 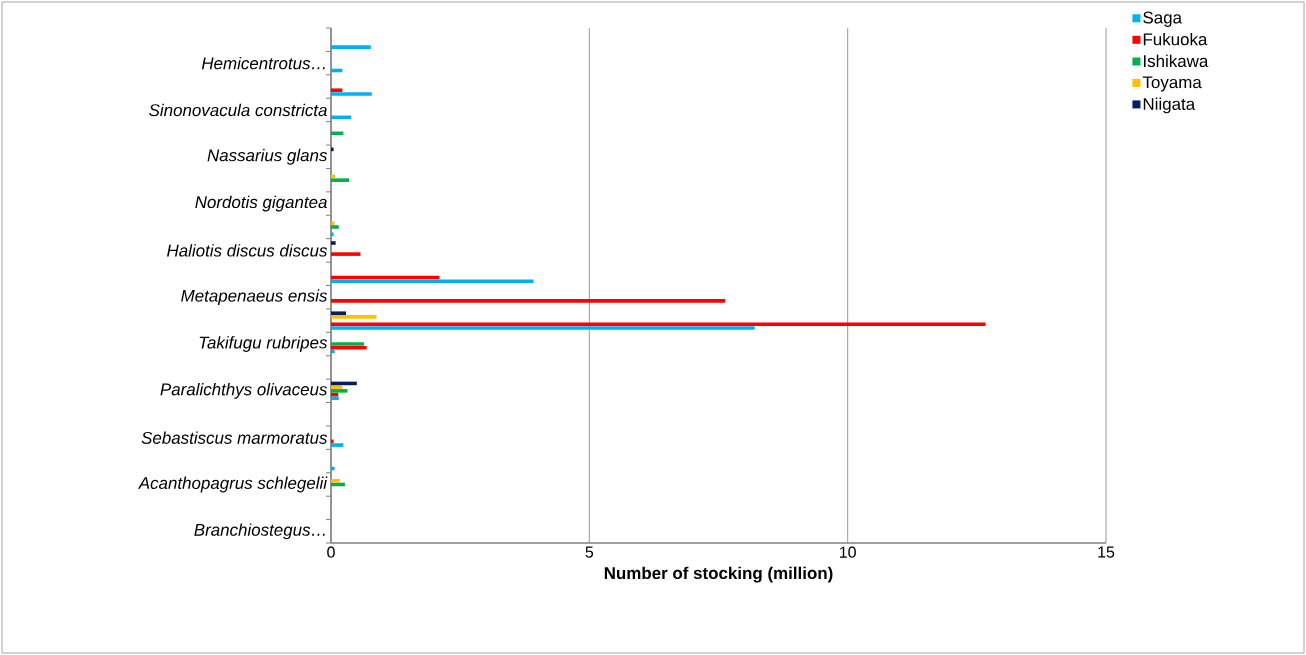 What do you see at coordinates (244, 390) in the screenshot?
I see `y-tick-label: Paralichthys olivaceus` at bounding box center [244, 390].